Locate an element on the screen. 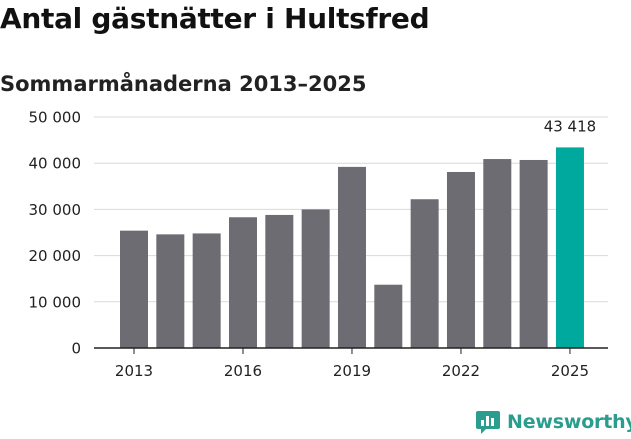 The width and height of the screenshot is (631, 439). bar-2013 is located at coordinates (134, 289).